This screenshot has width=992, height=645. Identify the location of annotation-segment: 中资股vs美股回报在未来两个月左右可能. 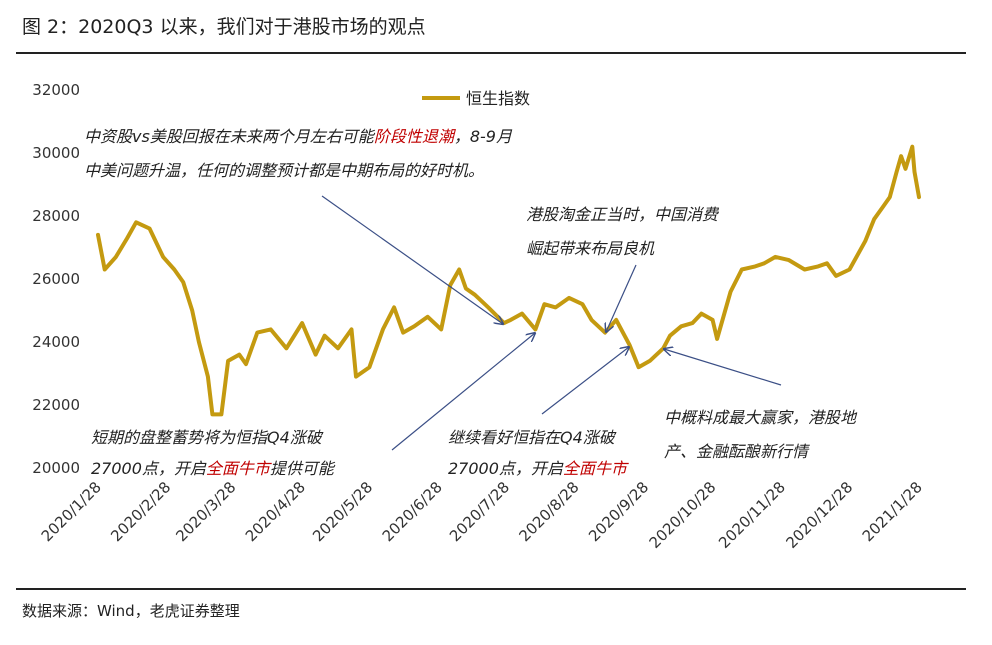
(230, 136).